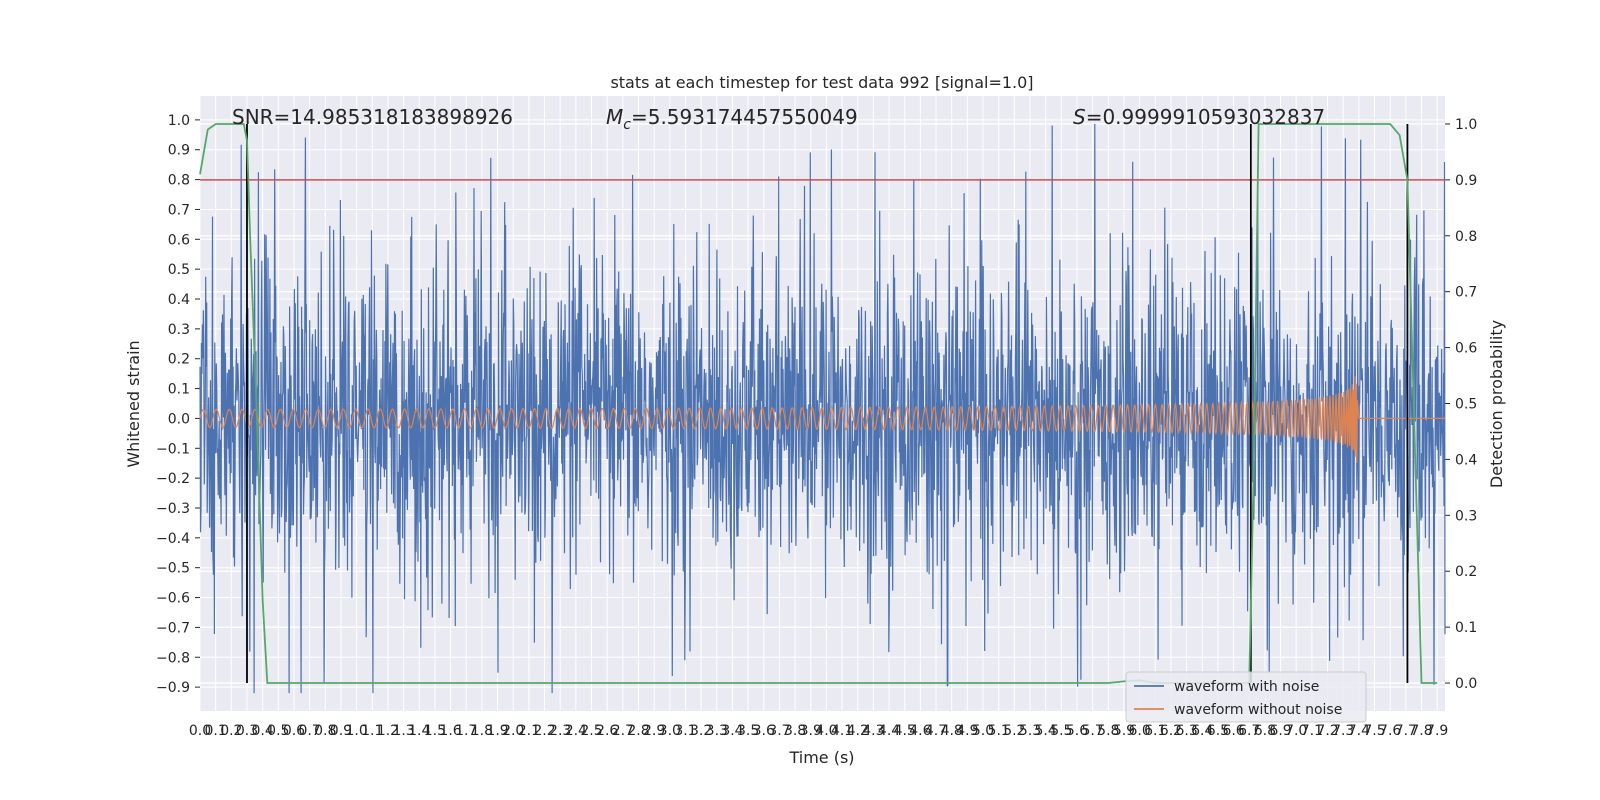 The height and width of the screenshot is (800, 1600). Describe the element at coordinates (1280, 731) in the screenshot. I see `x-tick-label: 6.9` at that location.